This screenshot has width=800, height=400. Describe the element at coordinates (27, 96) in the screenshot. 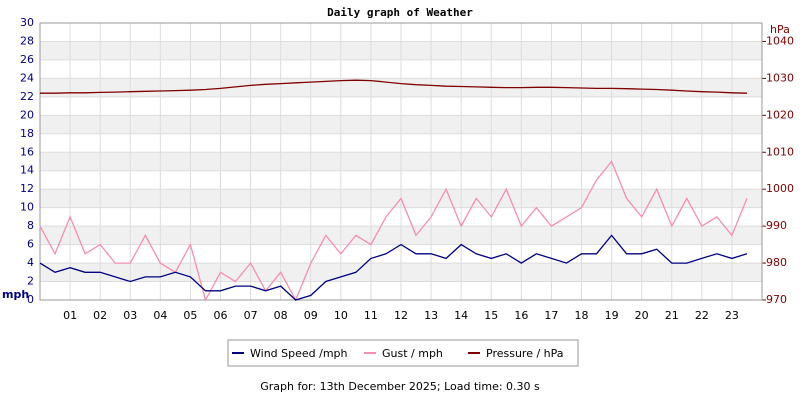

I see `y-tick-label: 22` at that location.